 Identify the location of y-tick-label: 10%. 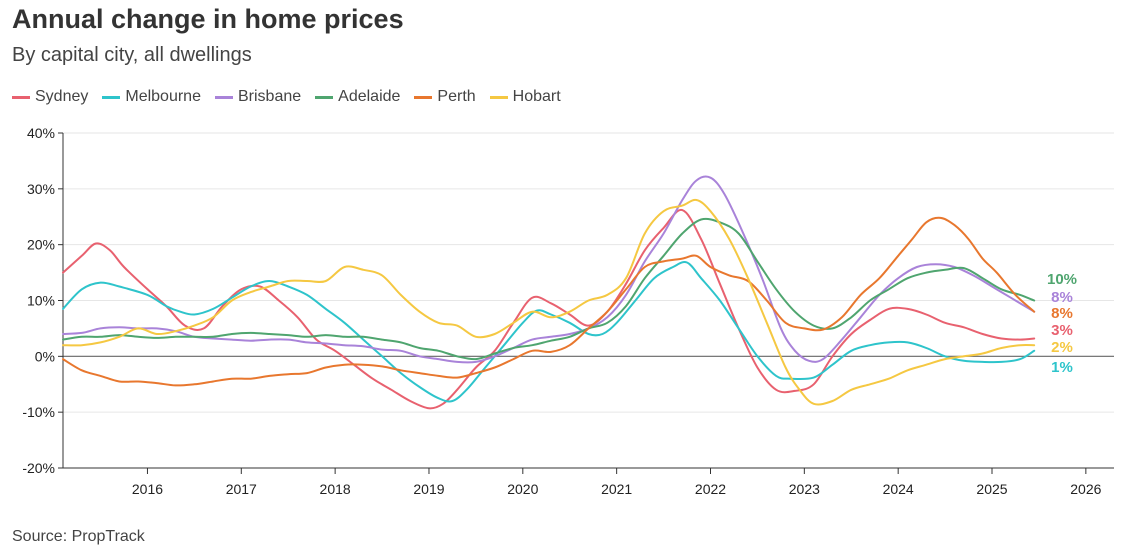
(41, 301).